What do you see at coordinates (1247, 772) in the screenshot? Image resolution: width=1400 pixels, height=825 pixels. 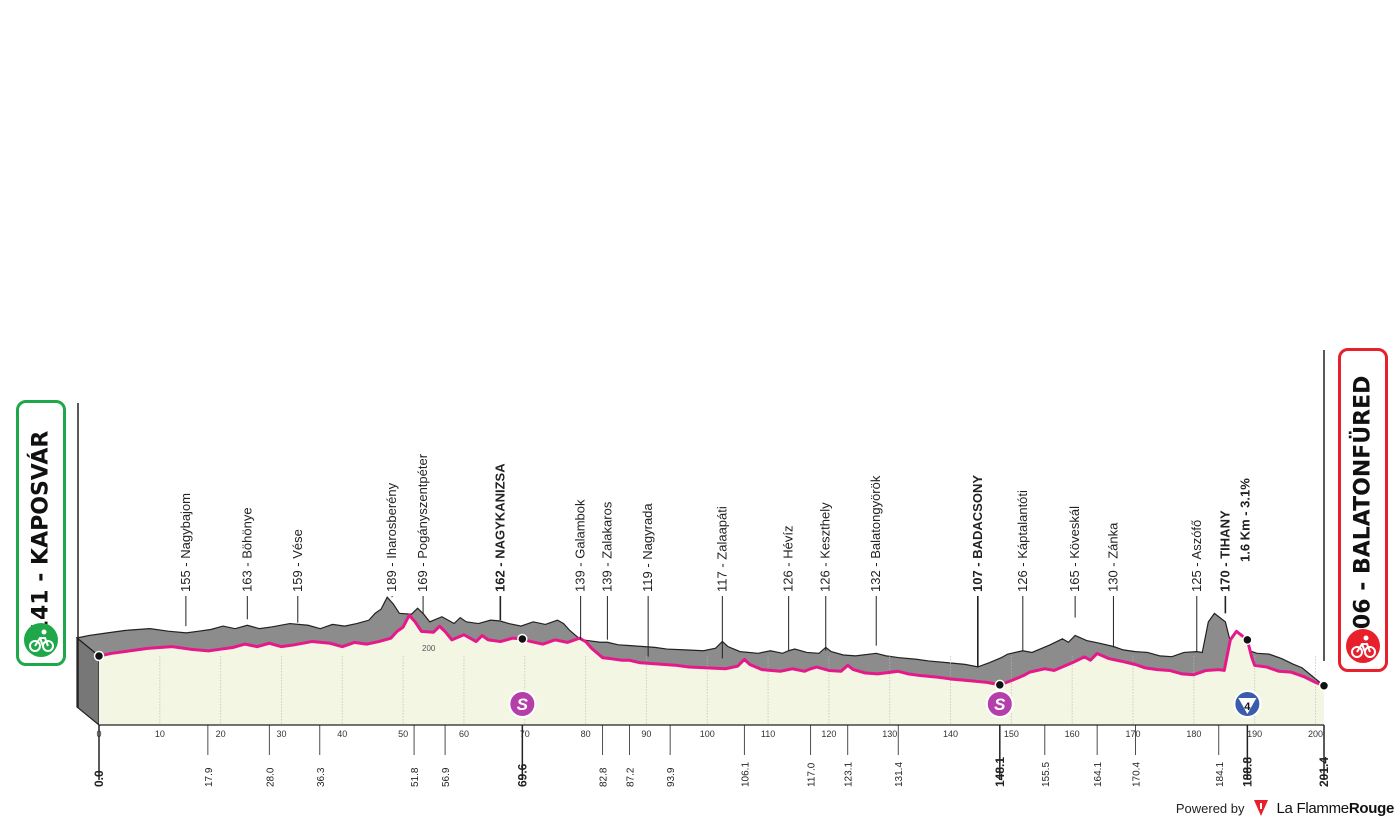 I see `km-label: 188.8` at bounding box center [1247, 772].